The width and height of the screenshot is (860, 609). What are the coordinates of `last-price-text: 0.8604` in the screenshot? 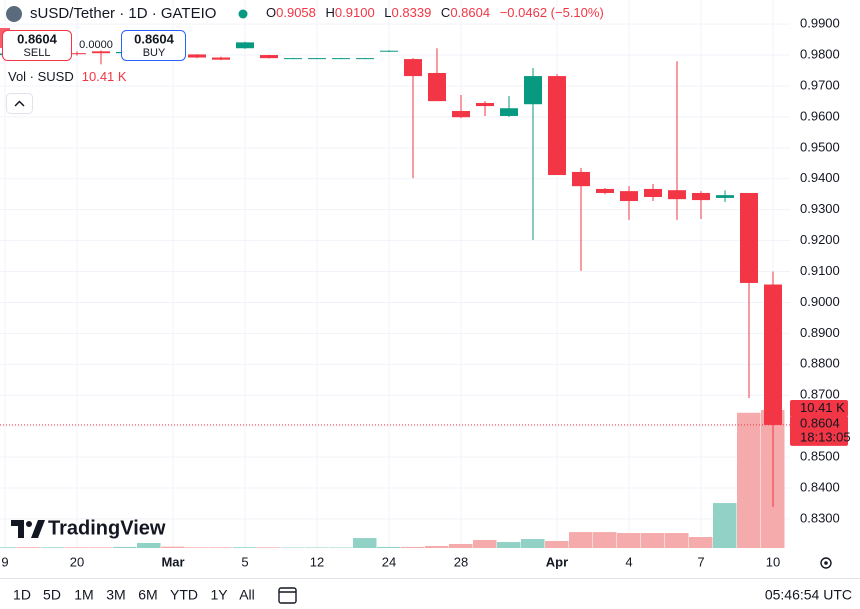 It's located at (820, 422).